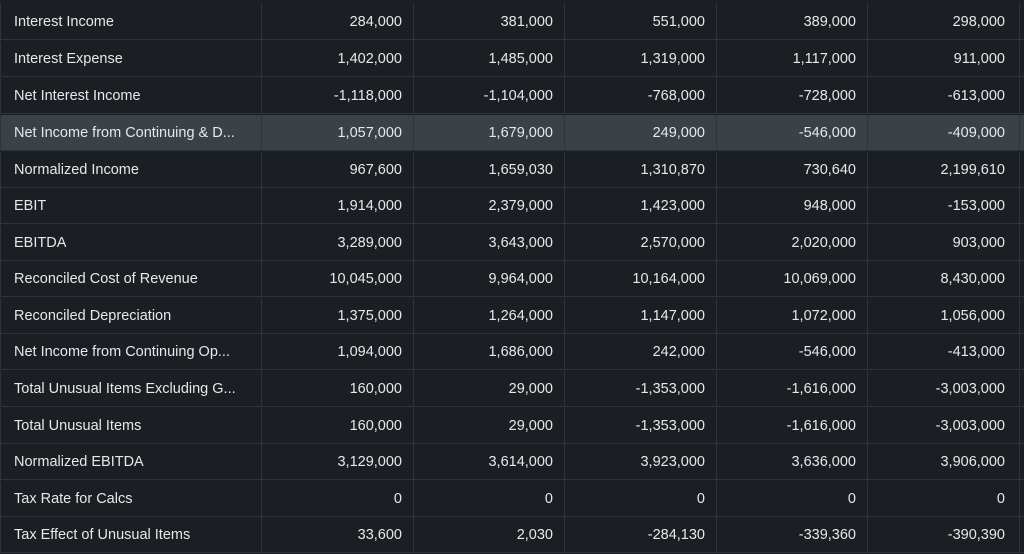 The height and width of the screenshot is (554, 1024). Describe the element at coordinates (489, 21) in the screenshot. I see `value-cell: 381,000` at that location.